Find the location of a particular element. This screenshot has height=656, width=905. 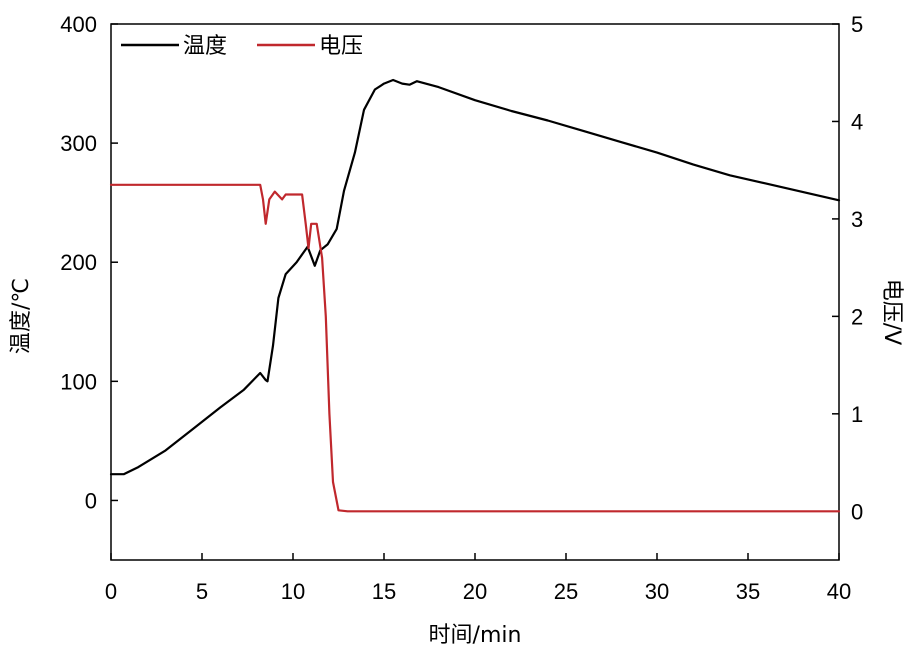

right-y-axis-title: 电压/V is located at coordinates (891, 312).